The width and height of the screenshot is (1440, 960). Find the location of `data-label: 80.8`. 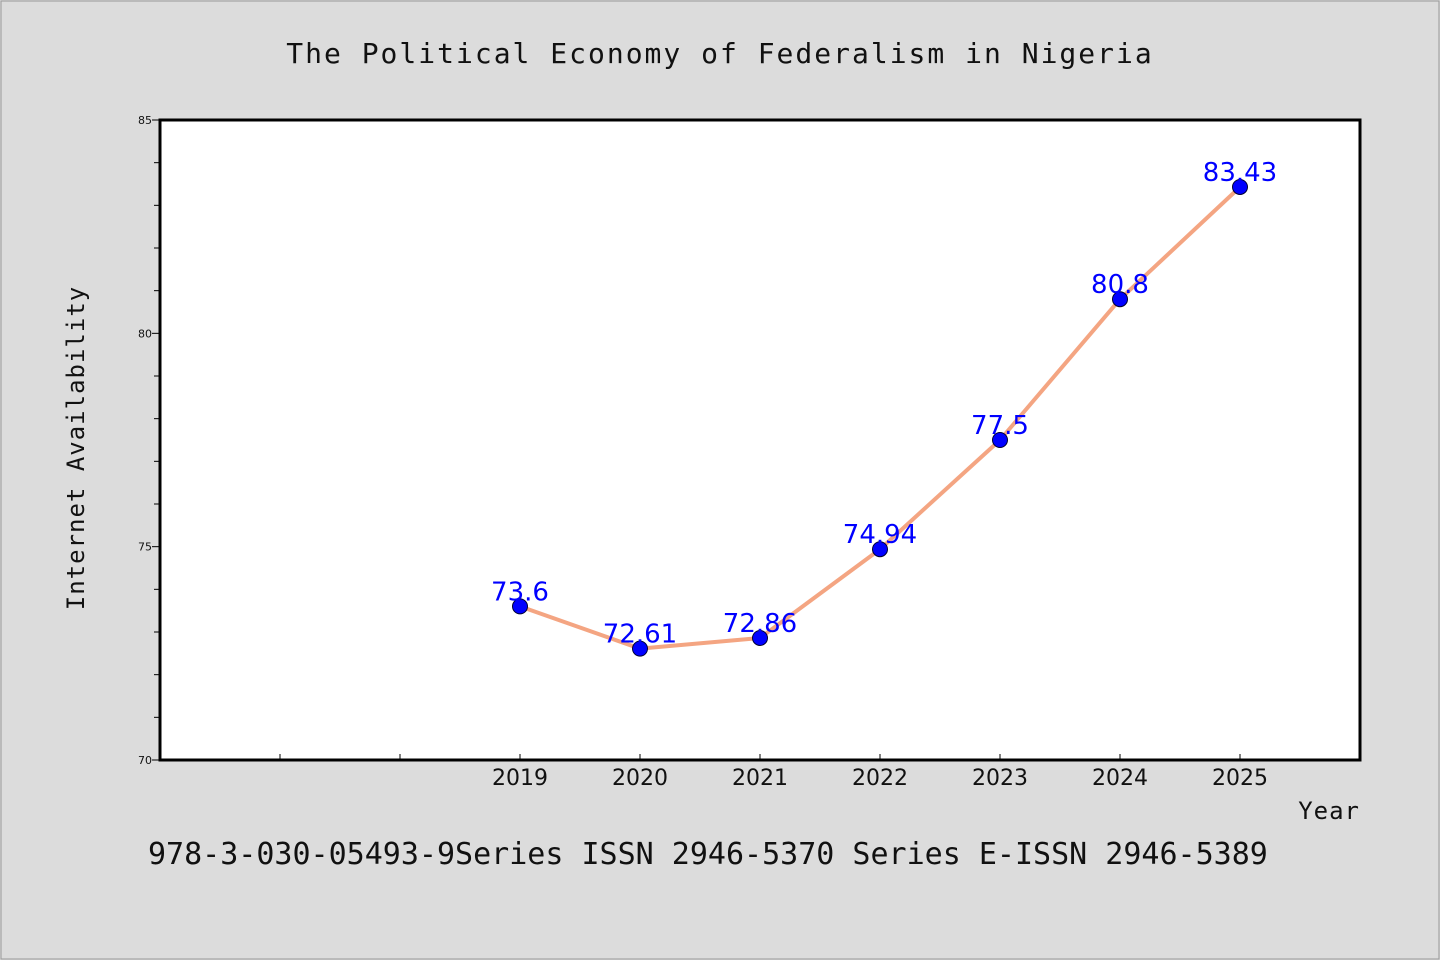

data-label: 80.8 is located at coordinates (1120, 285).